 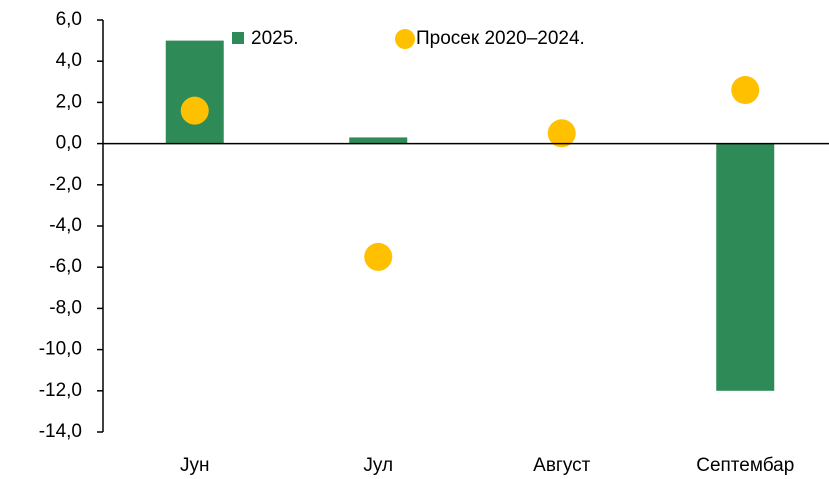 I want to click on legend-label: 2025., so click(x=275, y=38).